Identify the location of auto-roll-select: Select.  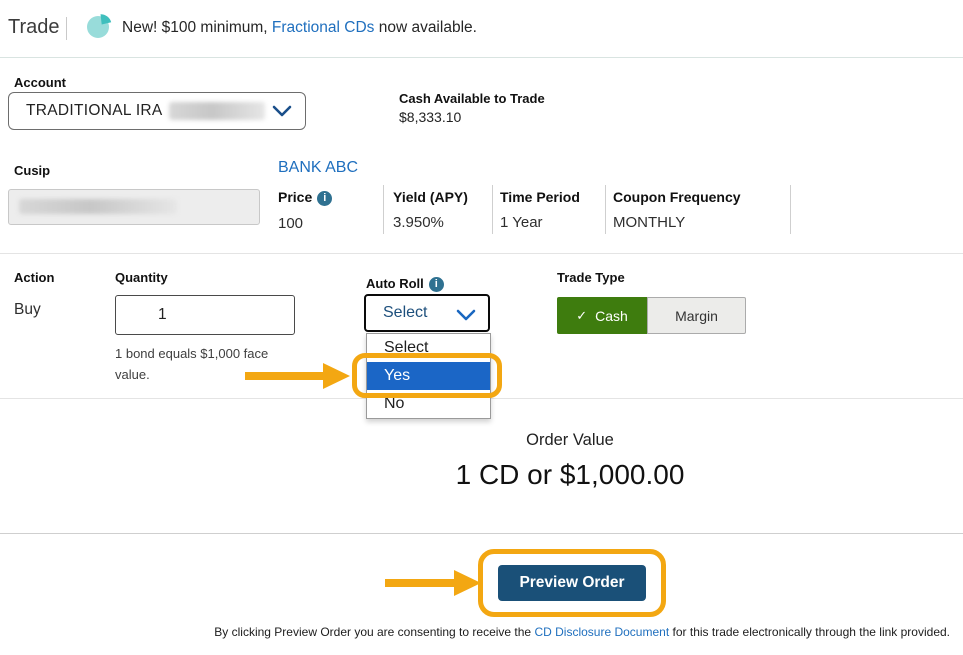
(427, 313).